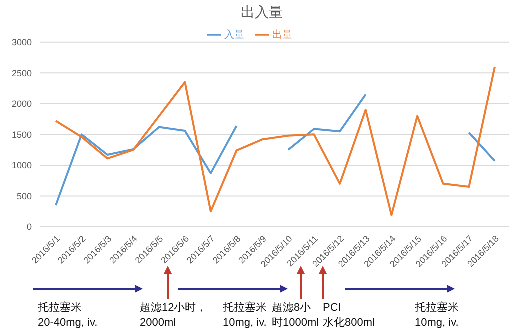  What do you see at coordinates (174, 316) in the screenshot?
I see `text: 超滤12小时， 2000ml` at bounding box center [174, 316].